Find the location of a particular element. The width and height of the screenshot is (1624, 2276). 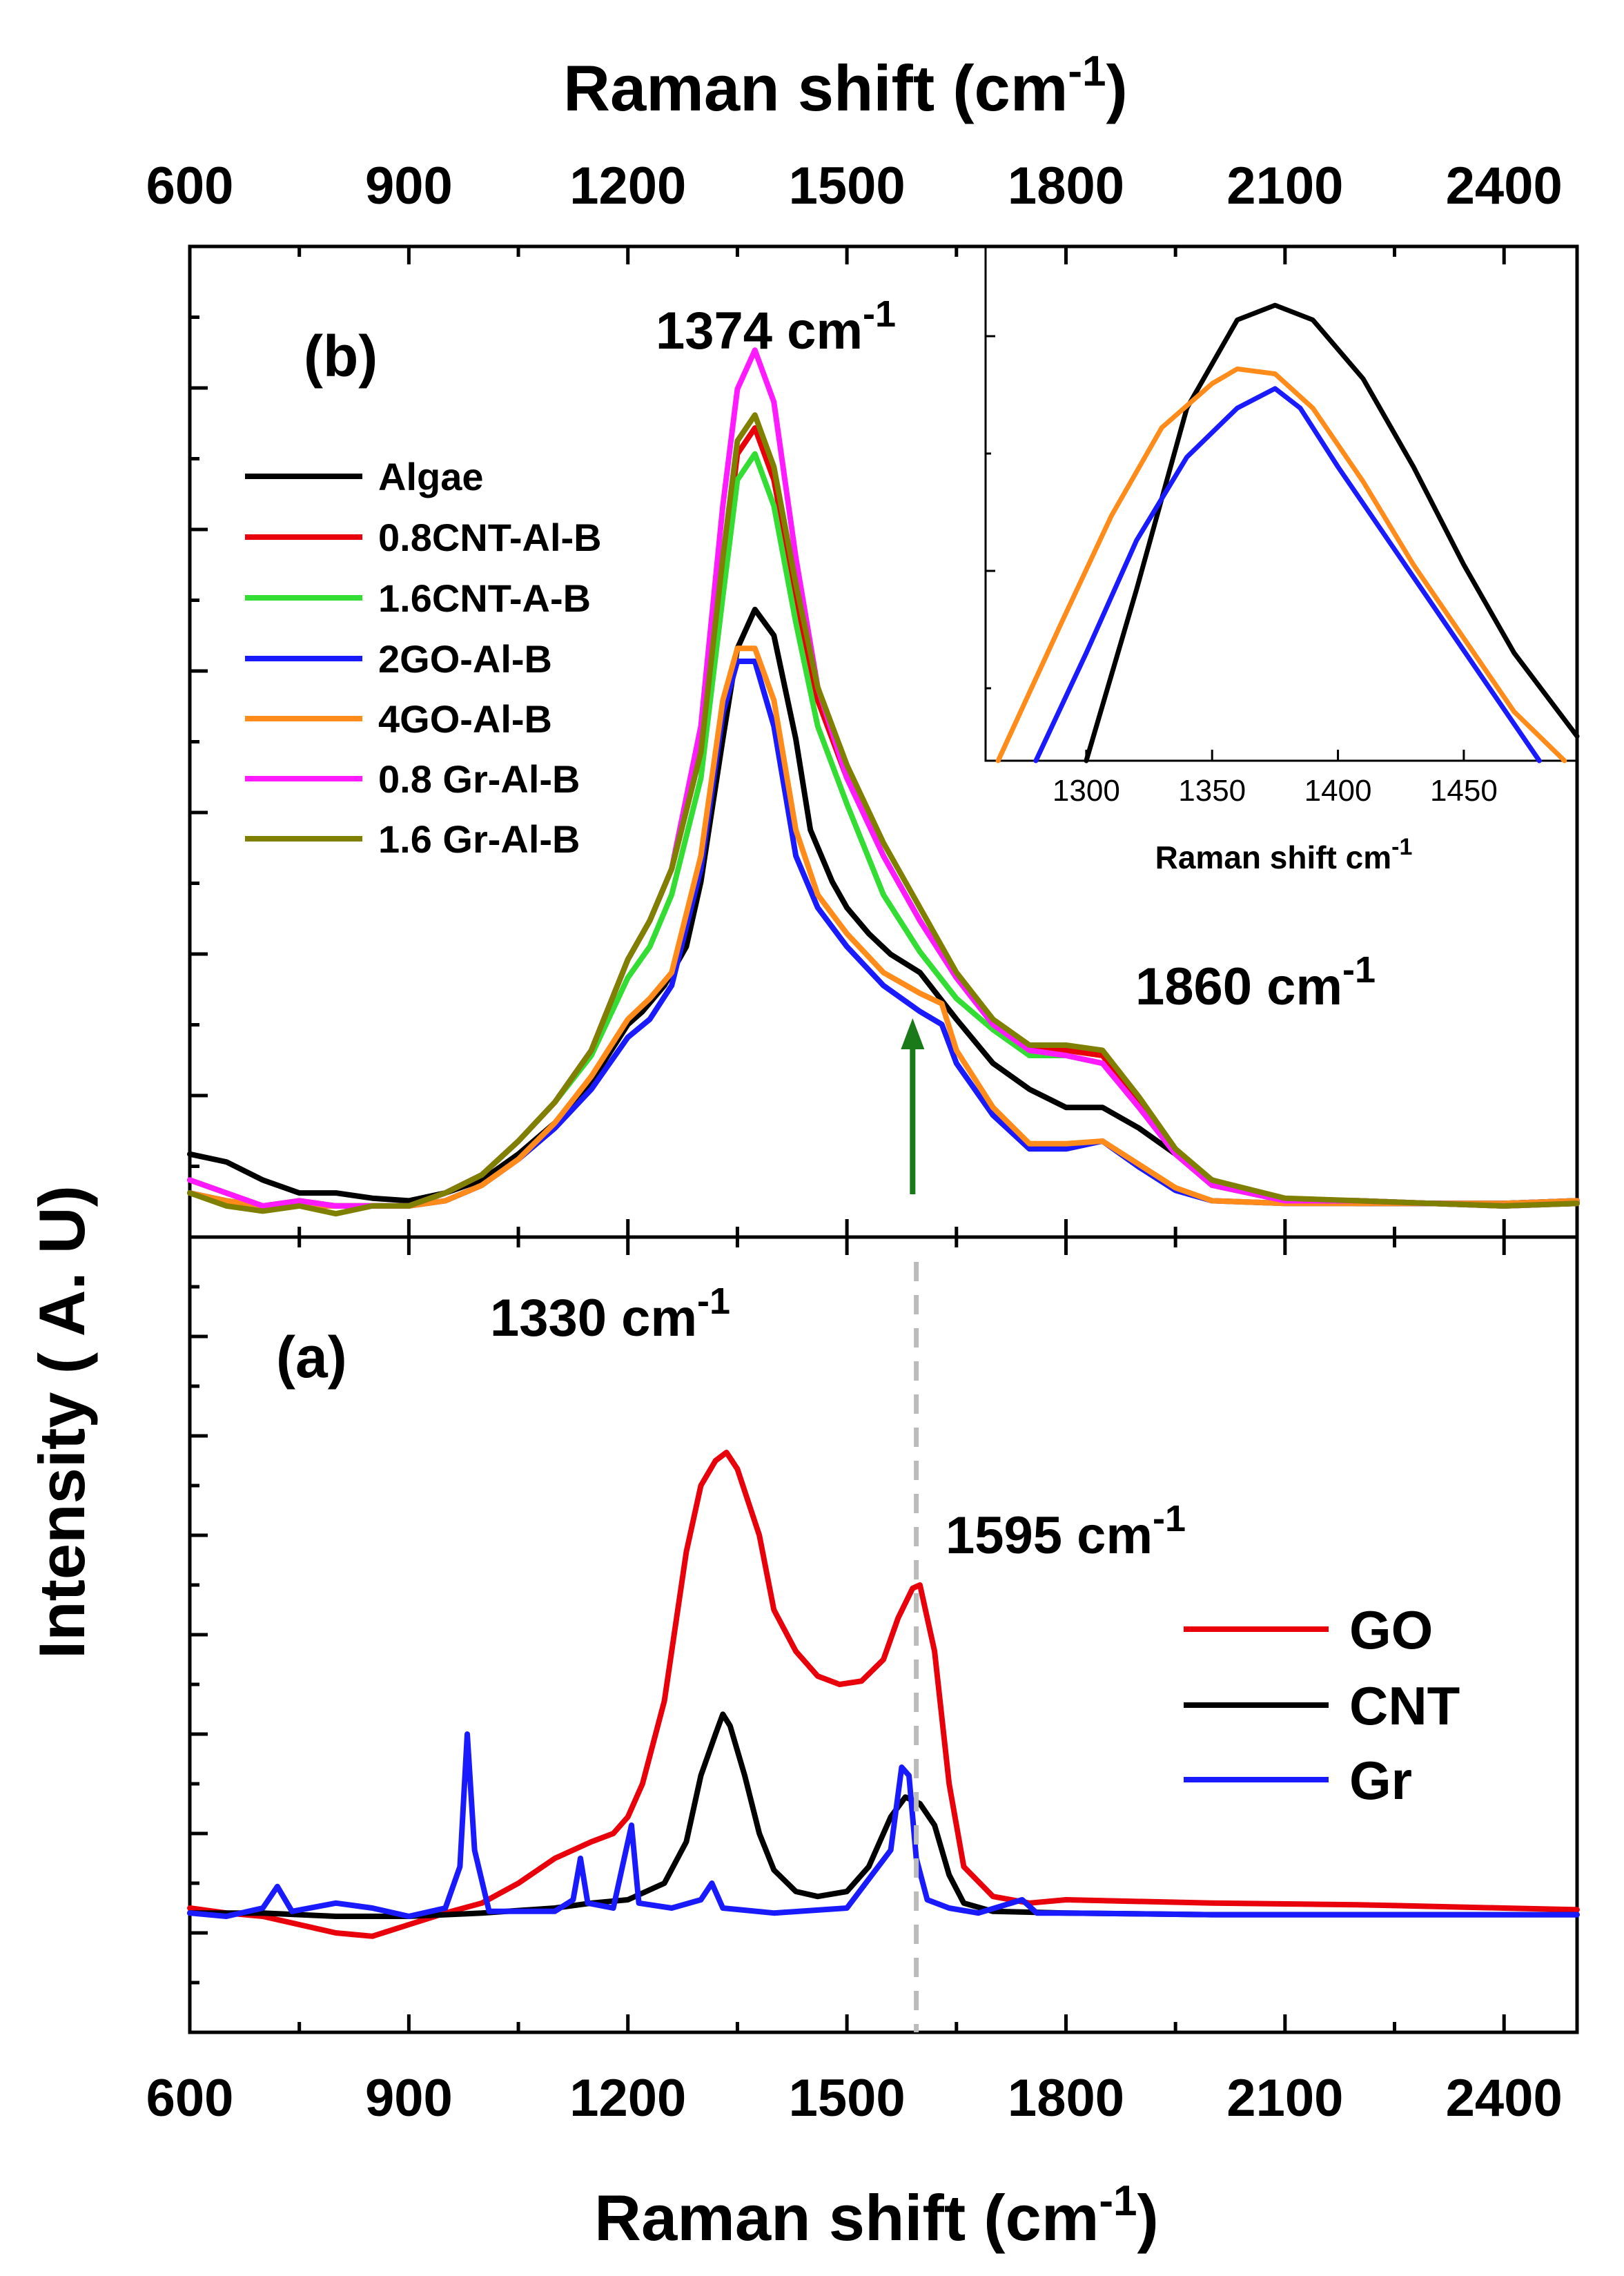

legend-label-08gr: 0.8 Gr-Al-B is located at coordinates (479, 779).